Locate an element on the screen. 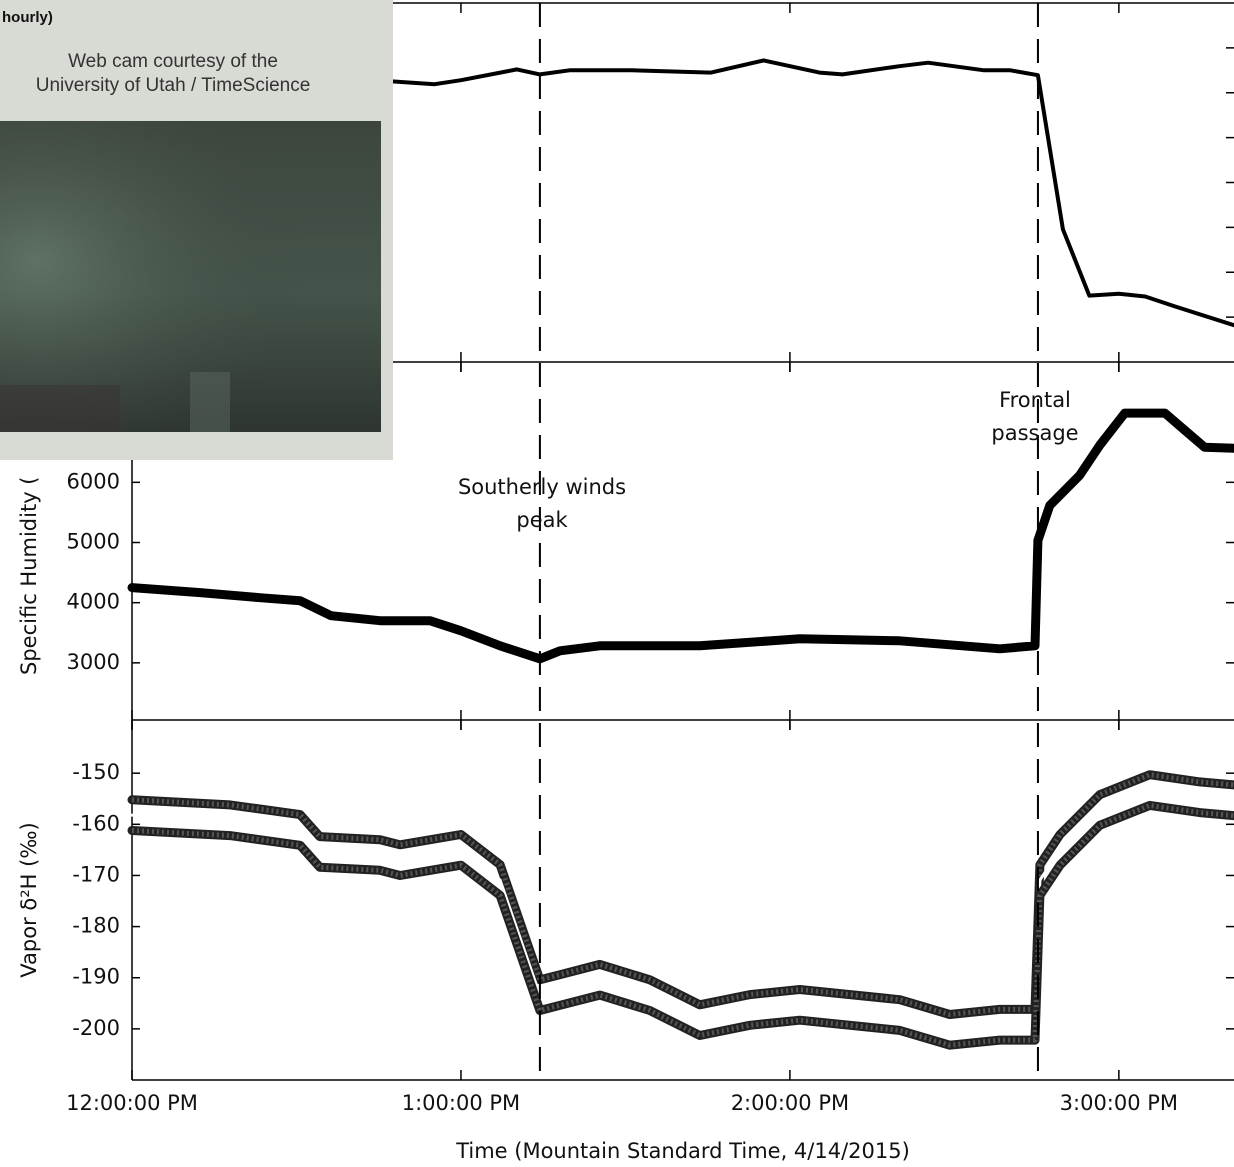  y-tick-label: -200 is located at coordinates (96, 1028).